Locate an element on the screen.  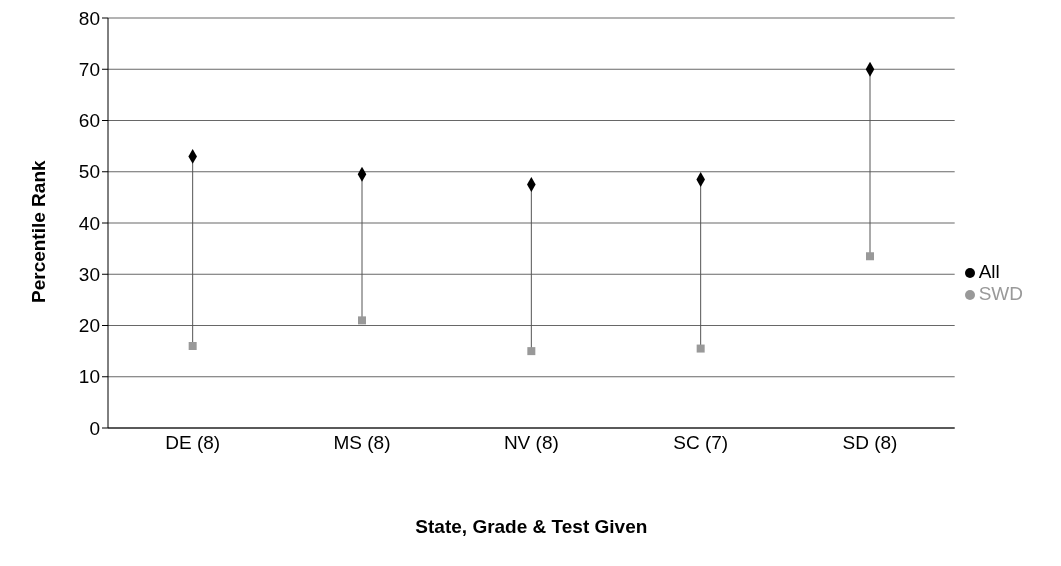
y-axis-title: Percentile Rank is located at coordinates (38, 231).